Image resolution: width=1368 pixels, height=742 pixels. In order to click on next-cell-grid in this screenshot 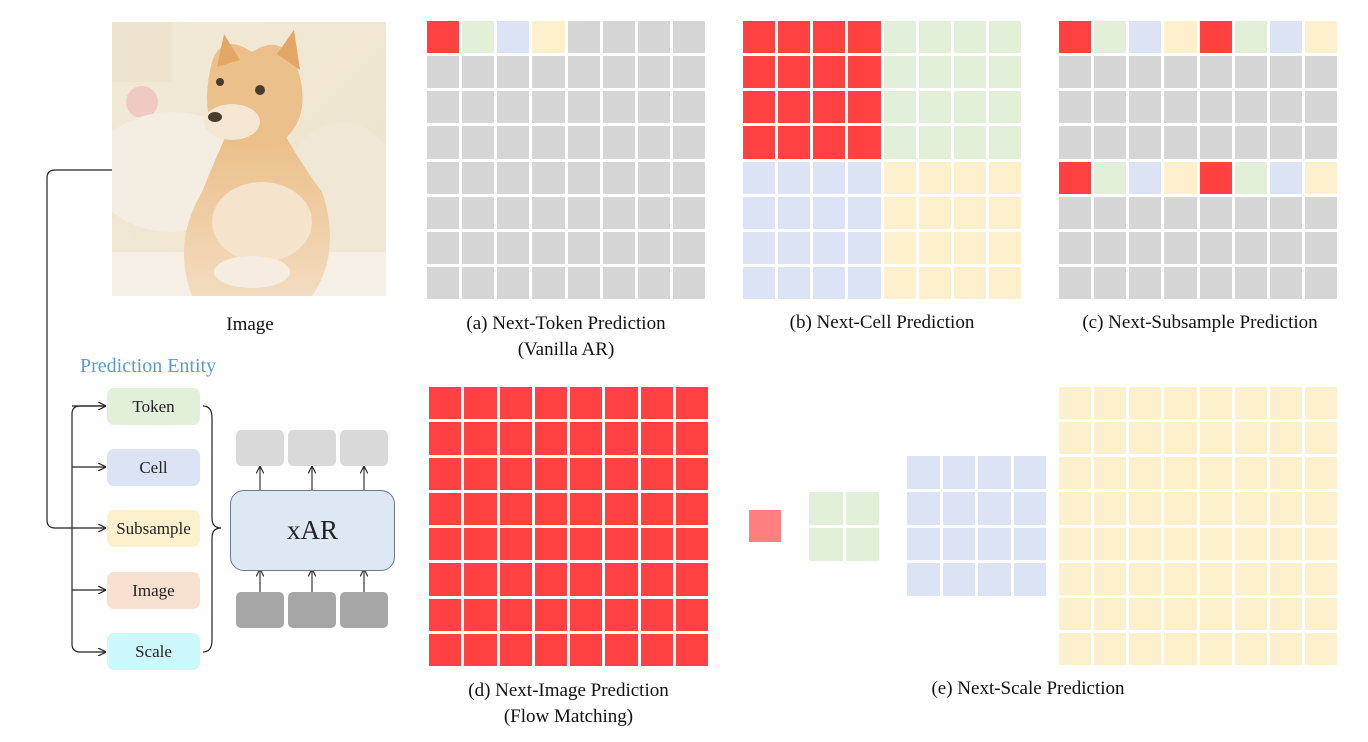, I will do `click(882, 160)`.